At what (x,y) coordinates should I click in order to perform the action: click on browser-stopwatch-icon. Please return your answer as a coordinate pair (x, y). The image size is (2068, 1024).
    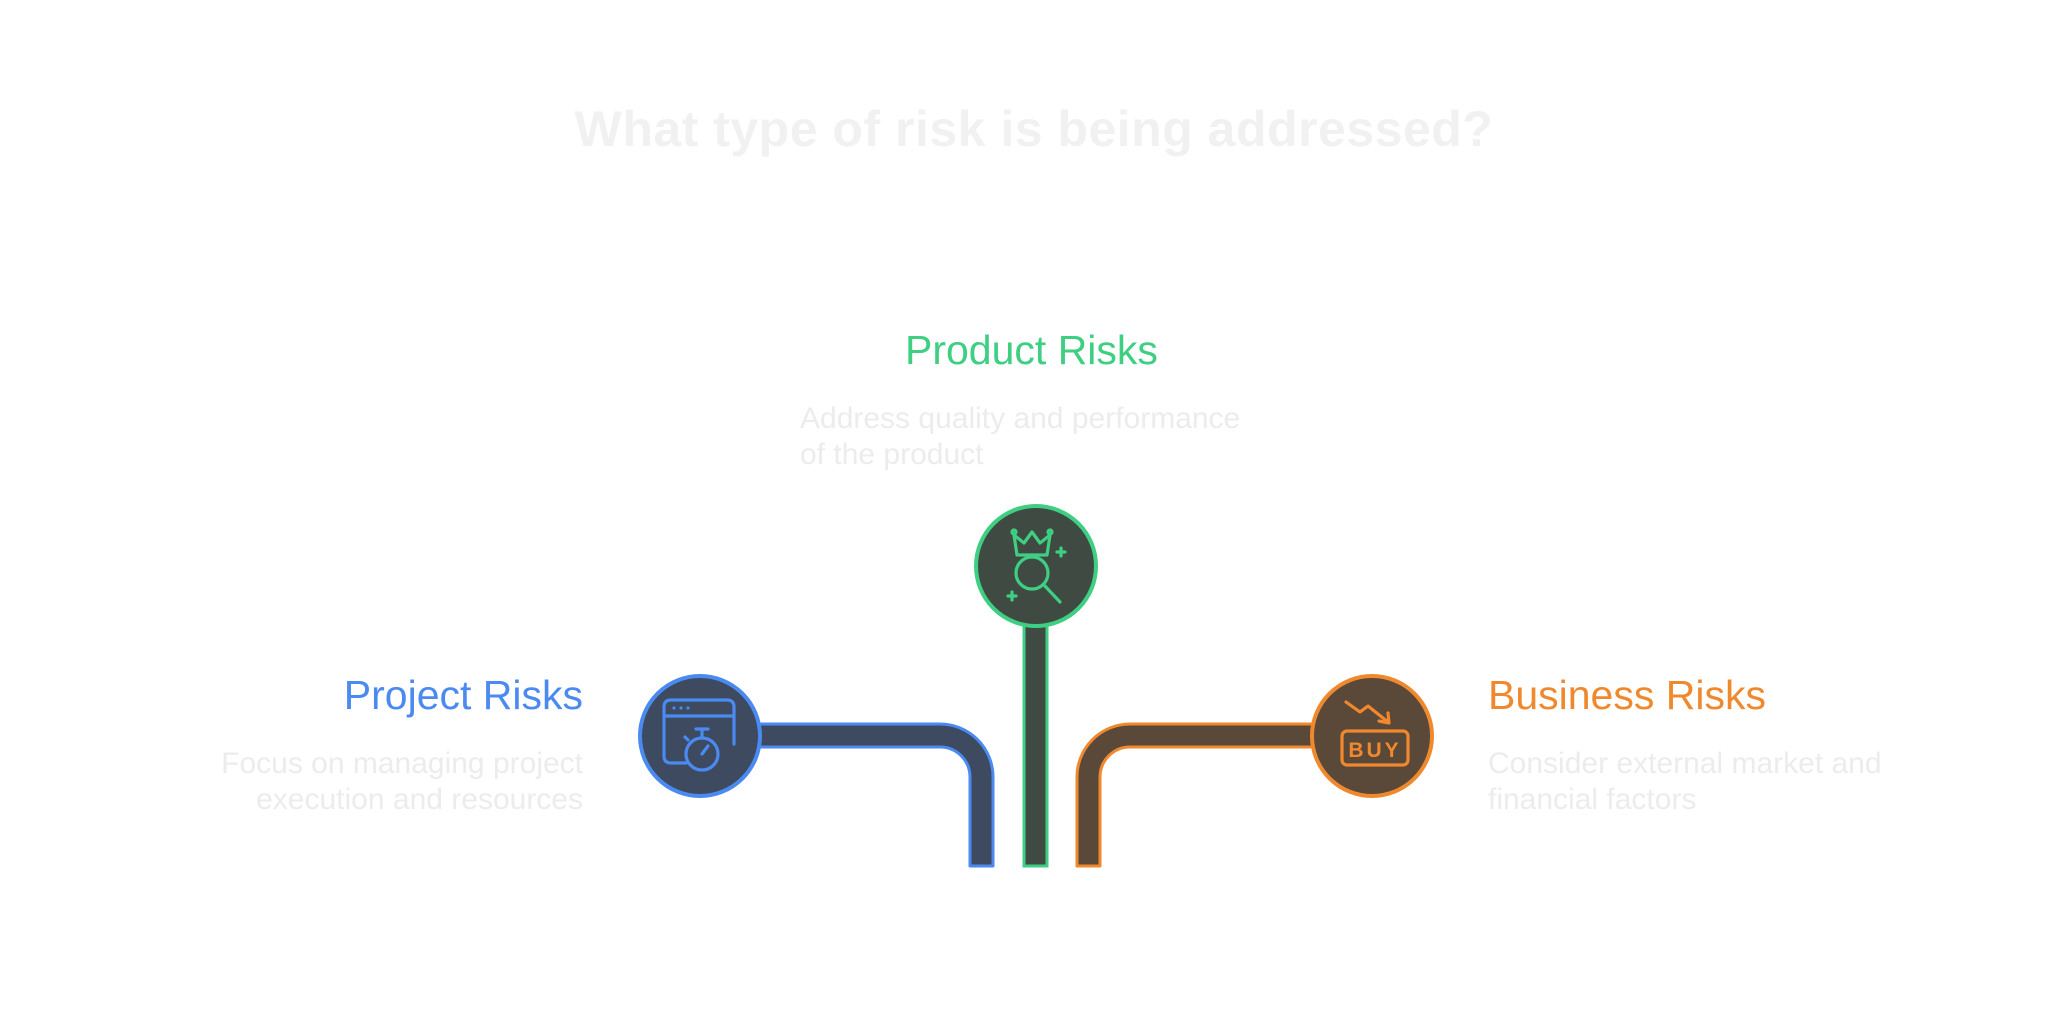
    Looking at the image, I should click on (699, 735).